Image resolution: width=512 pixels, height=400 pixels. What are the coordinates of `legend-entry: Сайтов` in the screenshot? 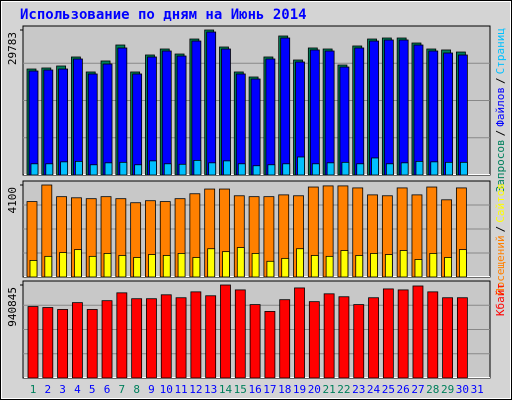 It's located at (500, 203).